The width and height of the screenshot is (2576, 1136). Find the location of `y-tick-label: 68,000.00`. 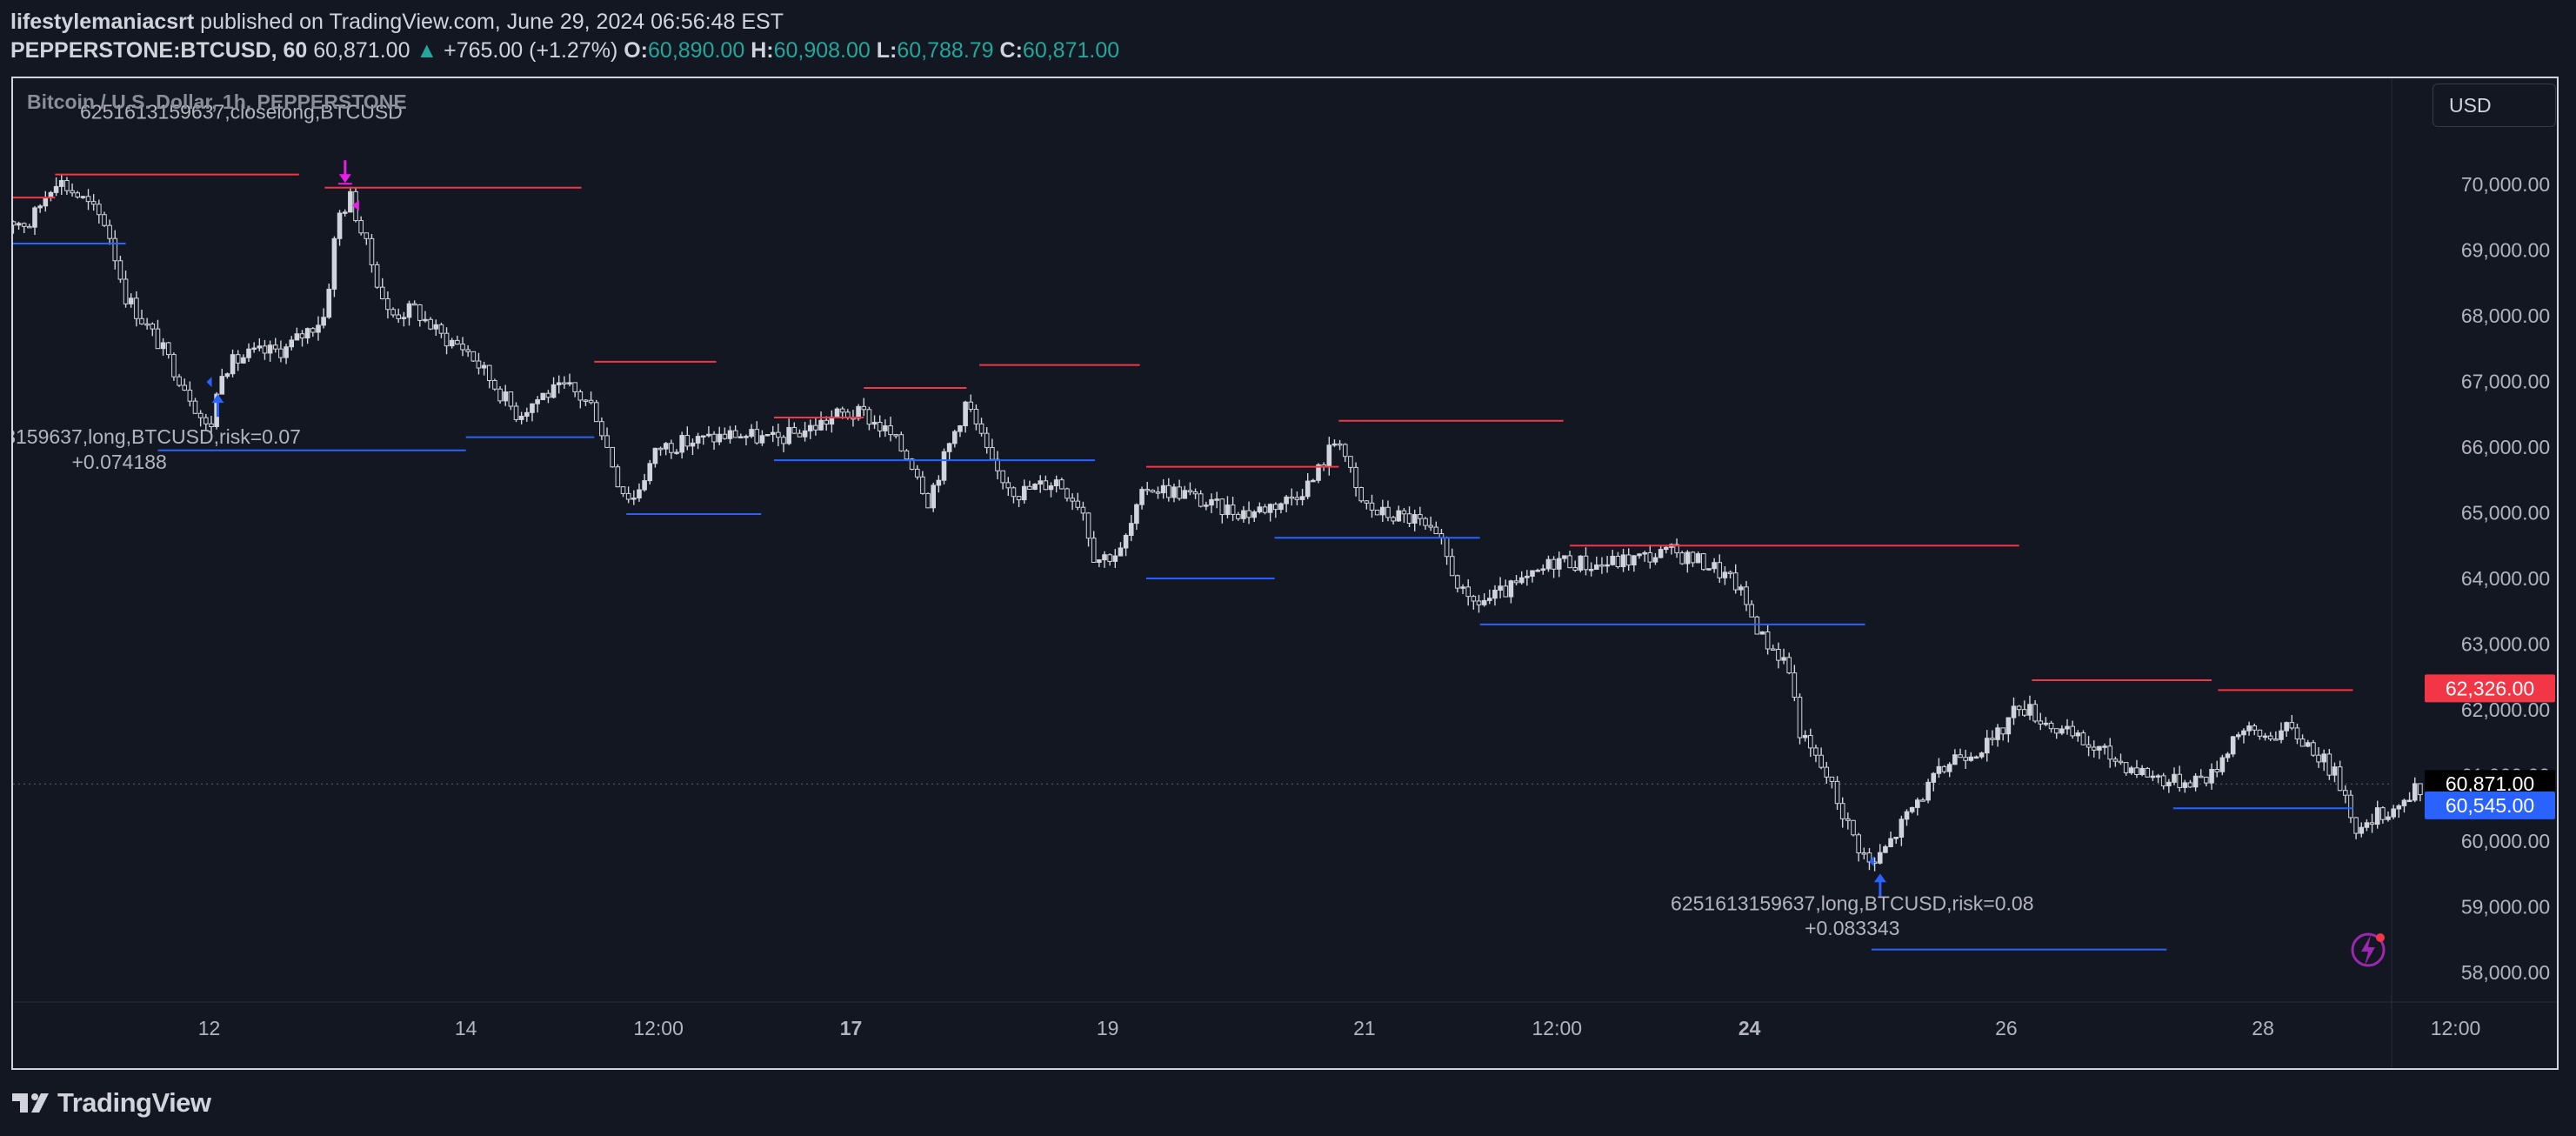

y-tick-label: 68,000.00 is located at coordinates (2505, 316).